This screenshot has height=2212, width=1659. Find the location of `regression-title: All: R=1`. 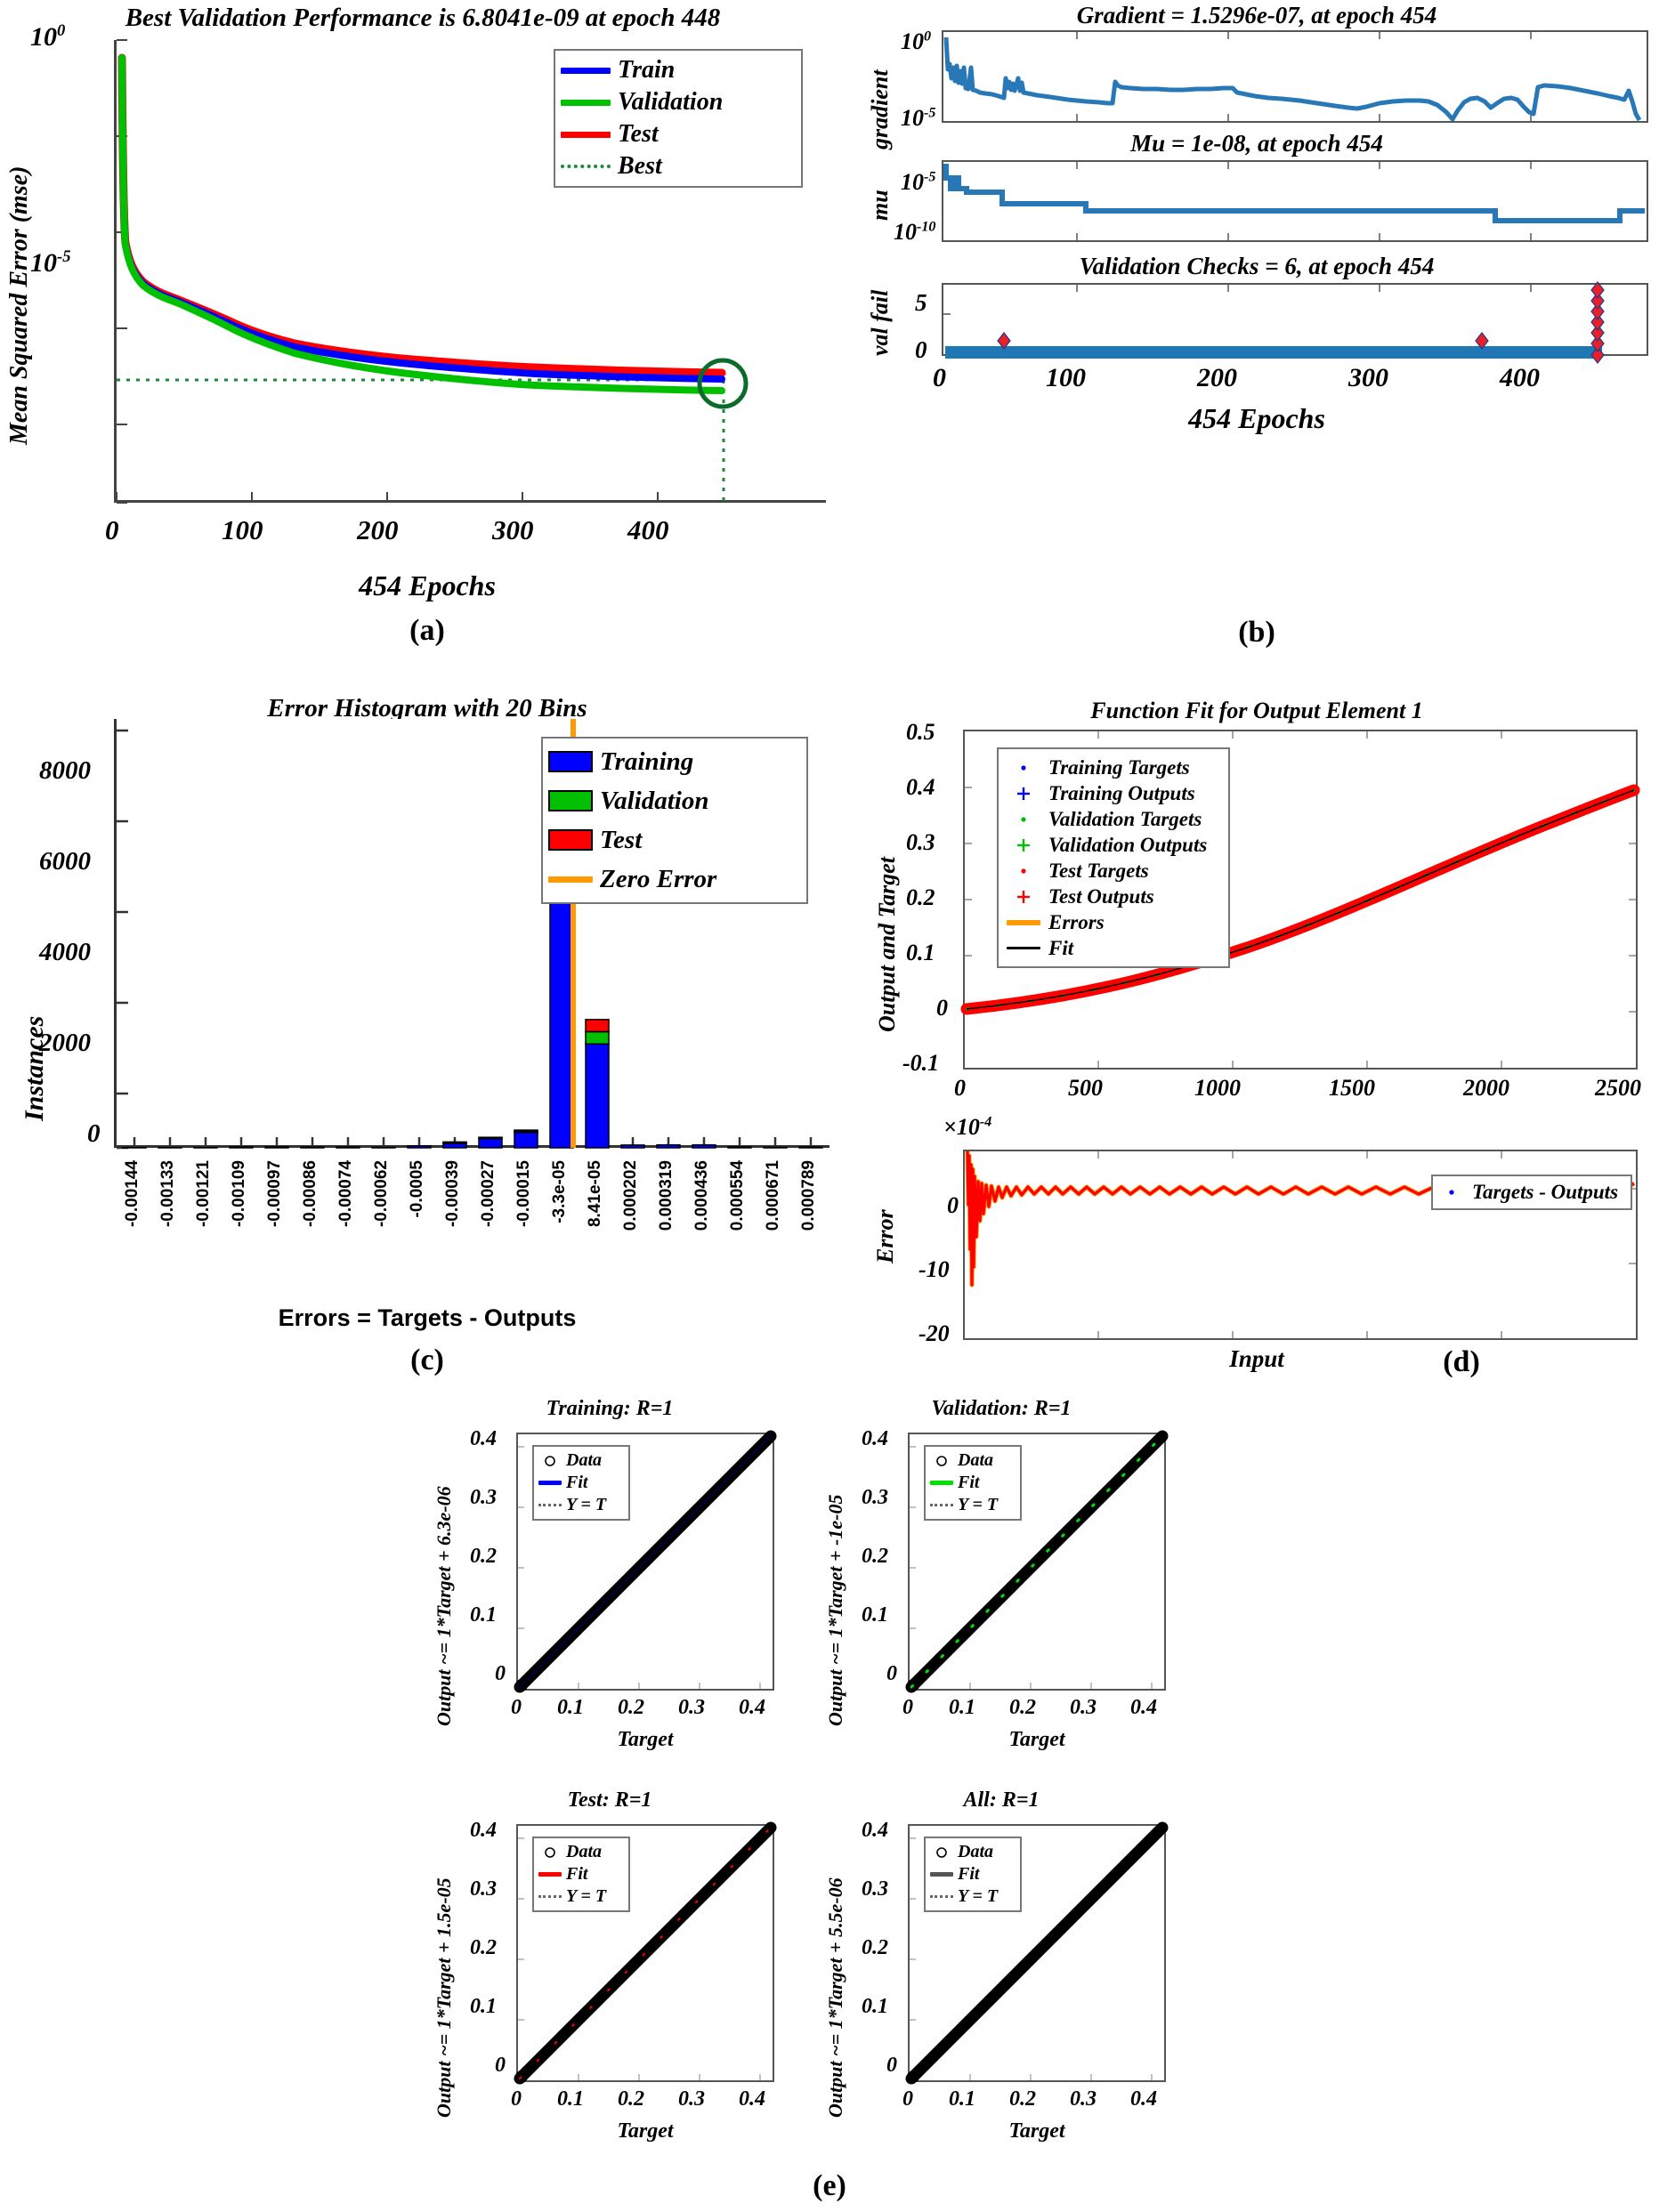

regression-title: All: R=1 is located at coordinates (1001, 1800).